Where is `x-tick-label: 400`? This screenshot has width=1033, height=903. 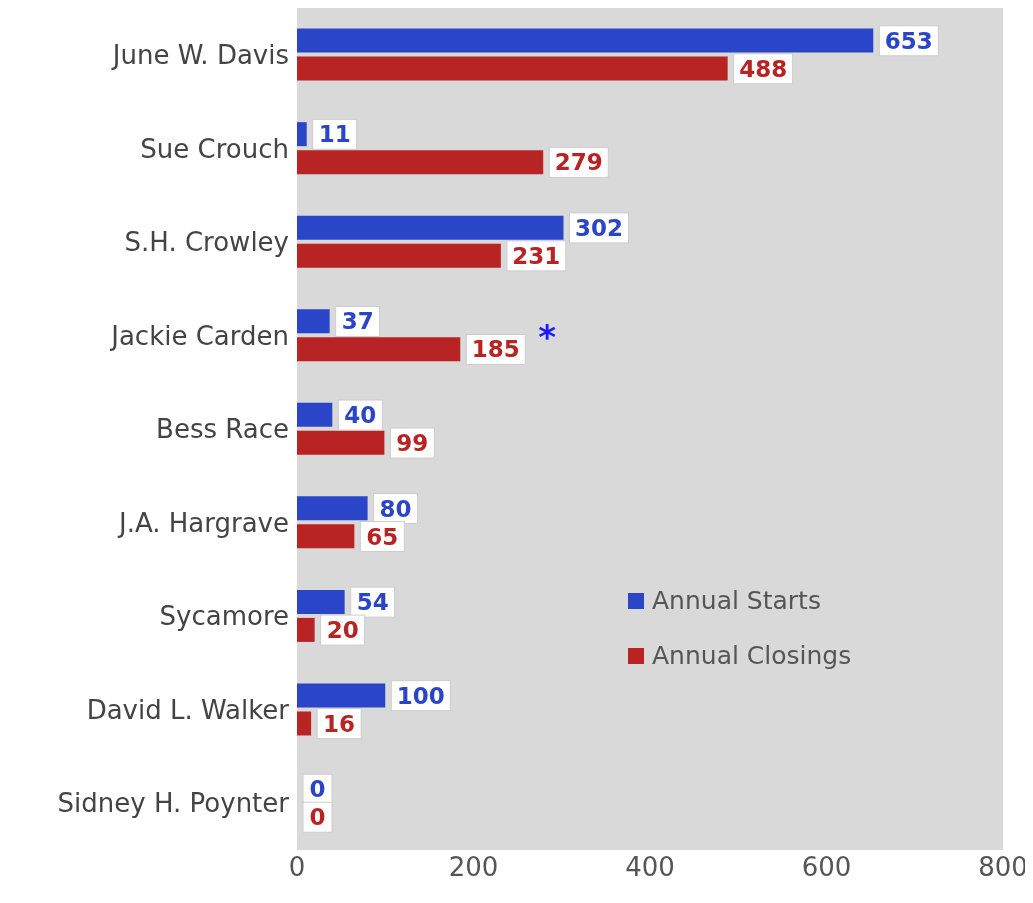 x-tick-label: 400 is located at coordinates (650, 867).